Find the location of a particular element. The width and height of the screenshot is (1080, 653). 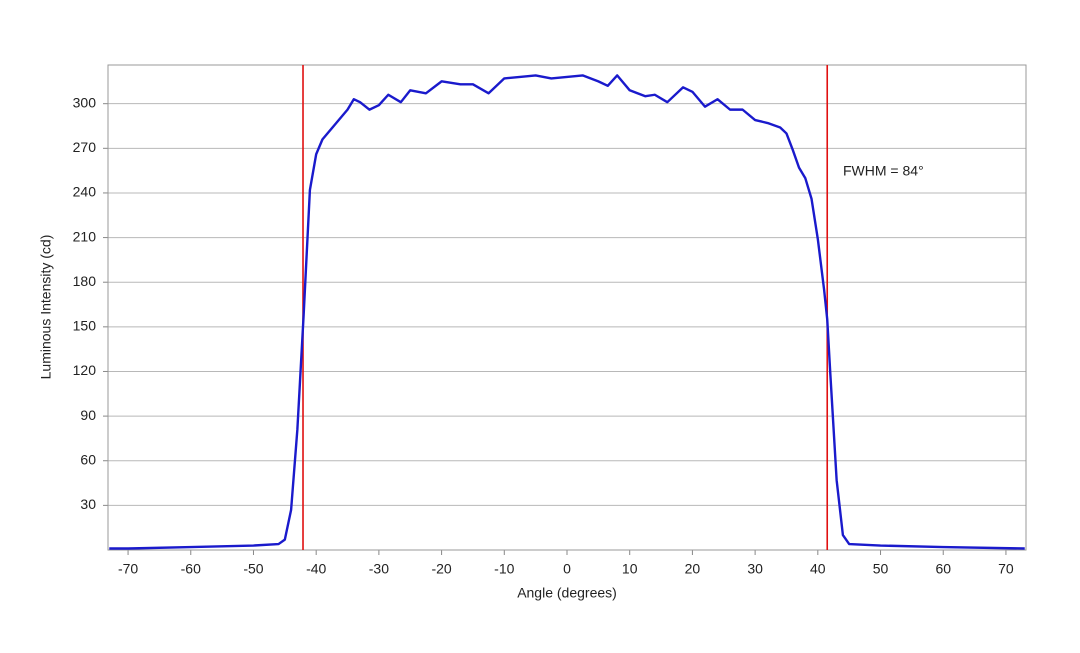

x-tick-label: 0 is located at coordinates (567, 569).